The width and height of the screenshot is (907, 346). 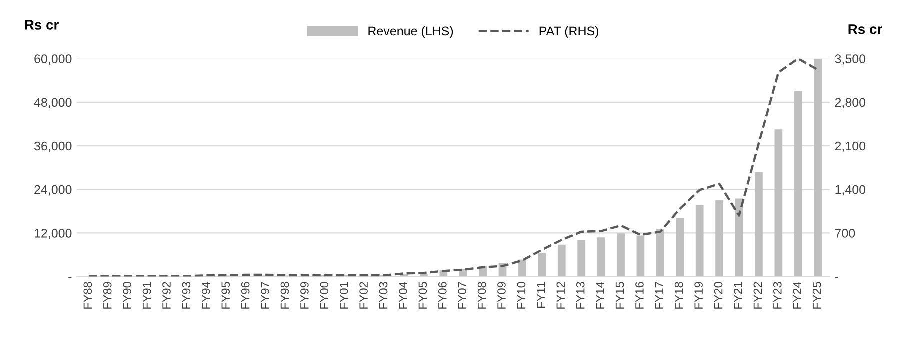 What do you see at coordinates (620, 295) in the screenshot?
I see `x-tick-label: FY15` at bounding box center [620, 295].